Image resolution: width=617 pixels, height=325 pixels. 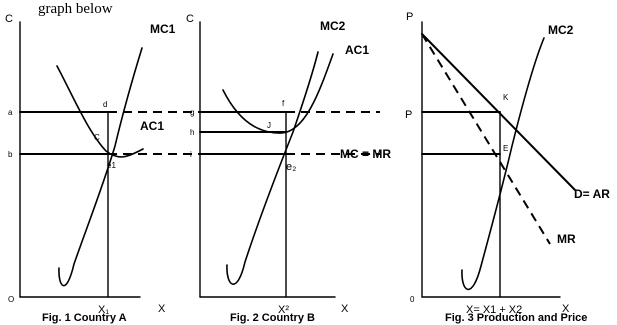 I want to click on fig3-caption: Fig. 3 Production and Price, so click(x=516, y=318).